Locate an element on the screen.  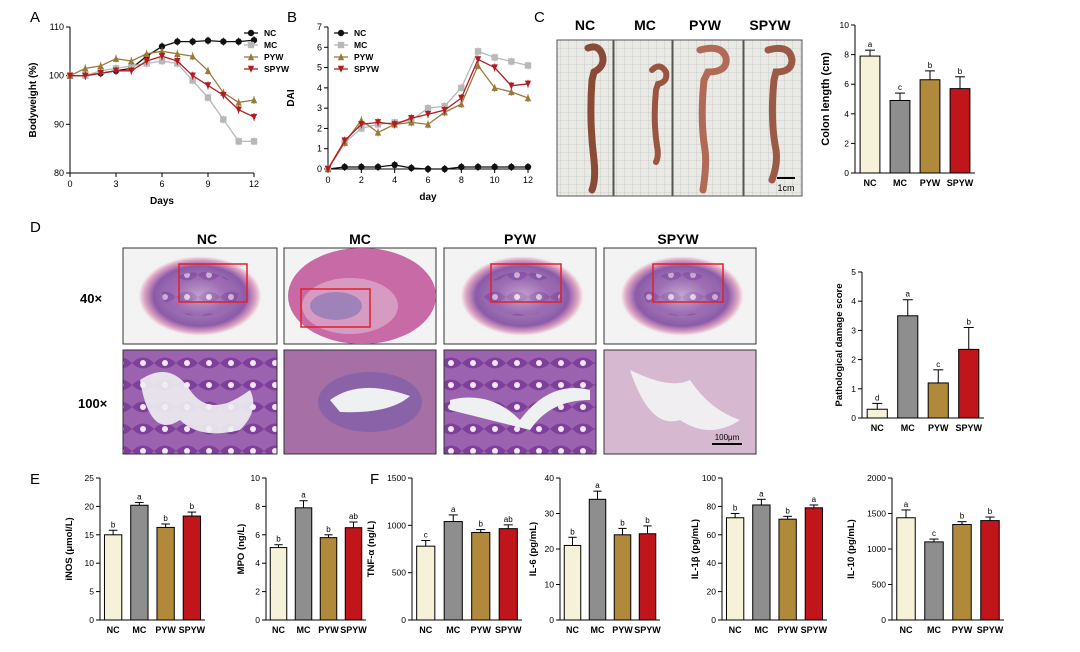
panel-letter-b: B is located at coordinates (292, 17).